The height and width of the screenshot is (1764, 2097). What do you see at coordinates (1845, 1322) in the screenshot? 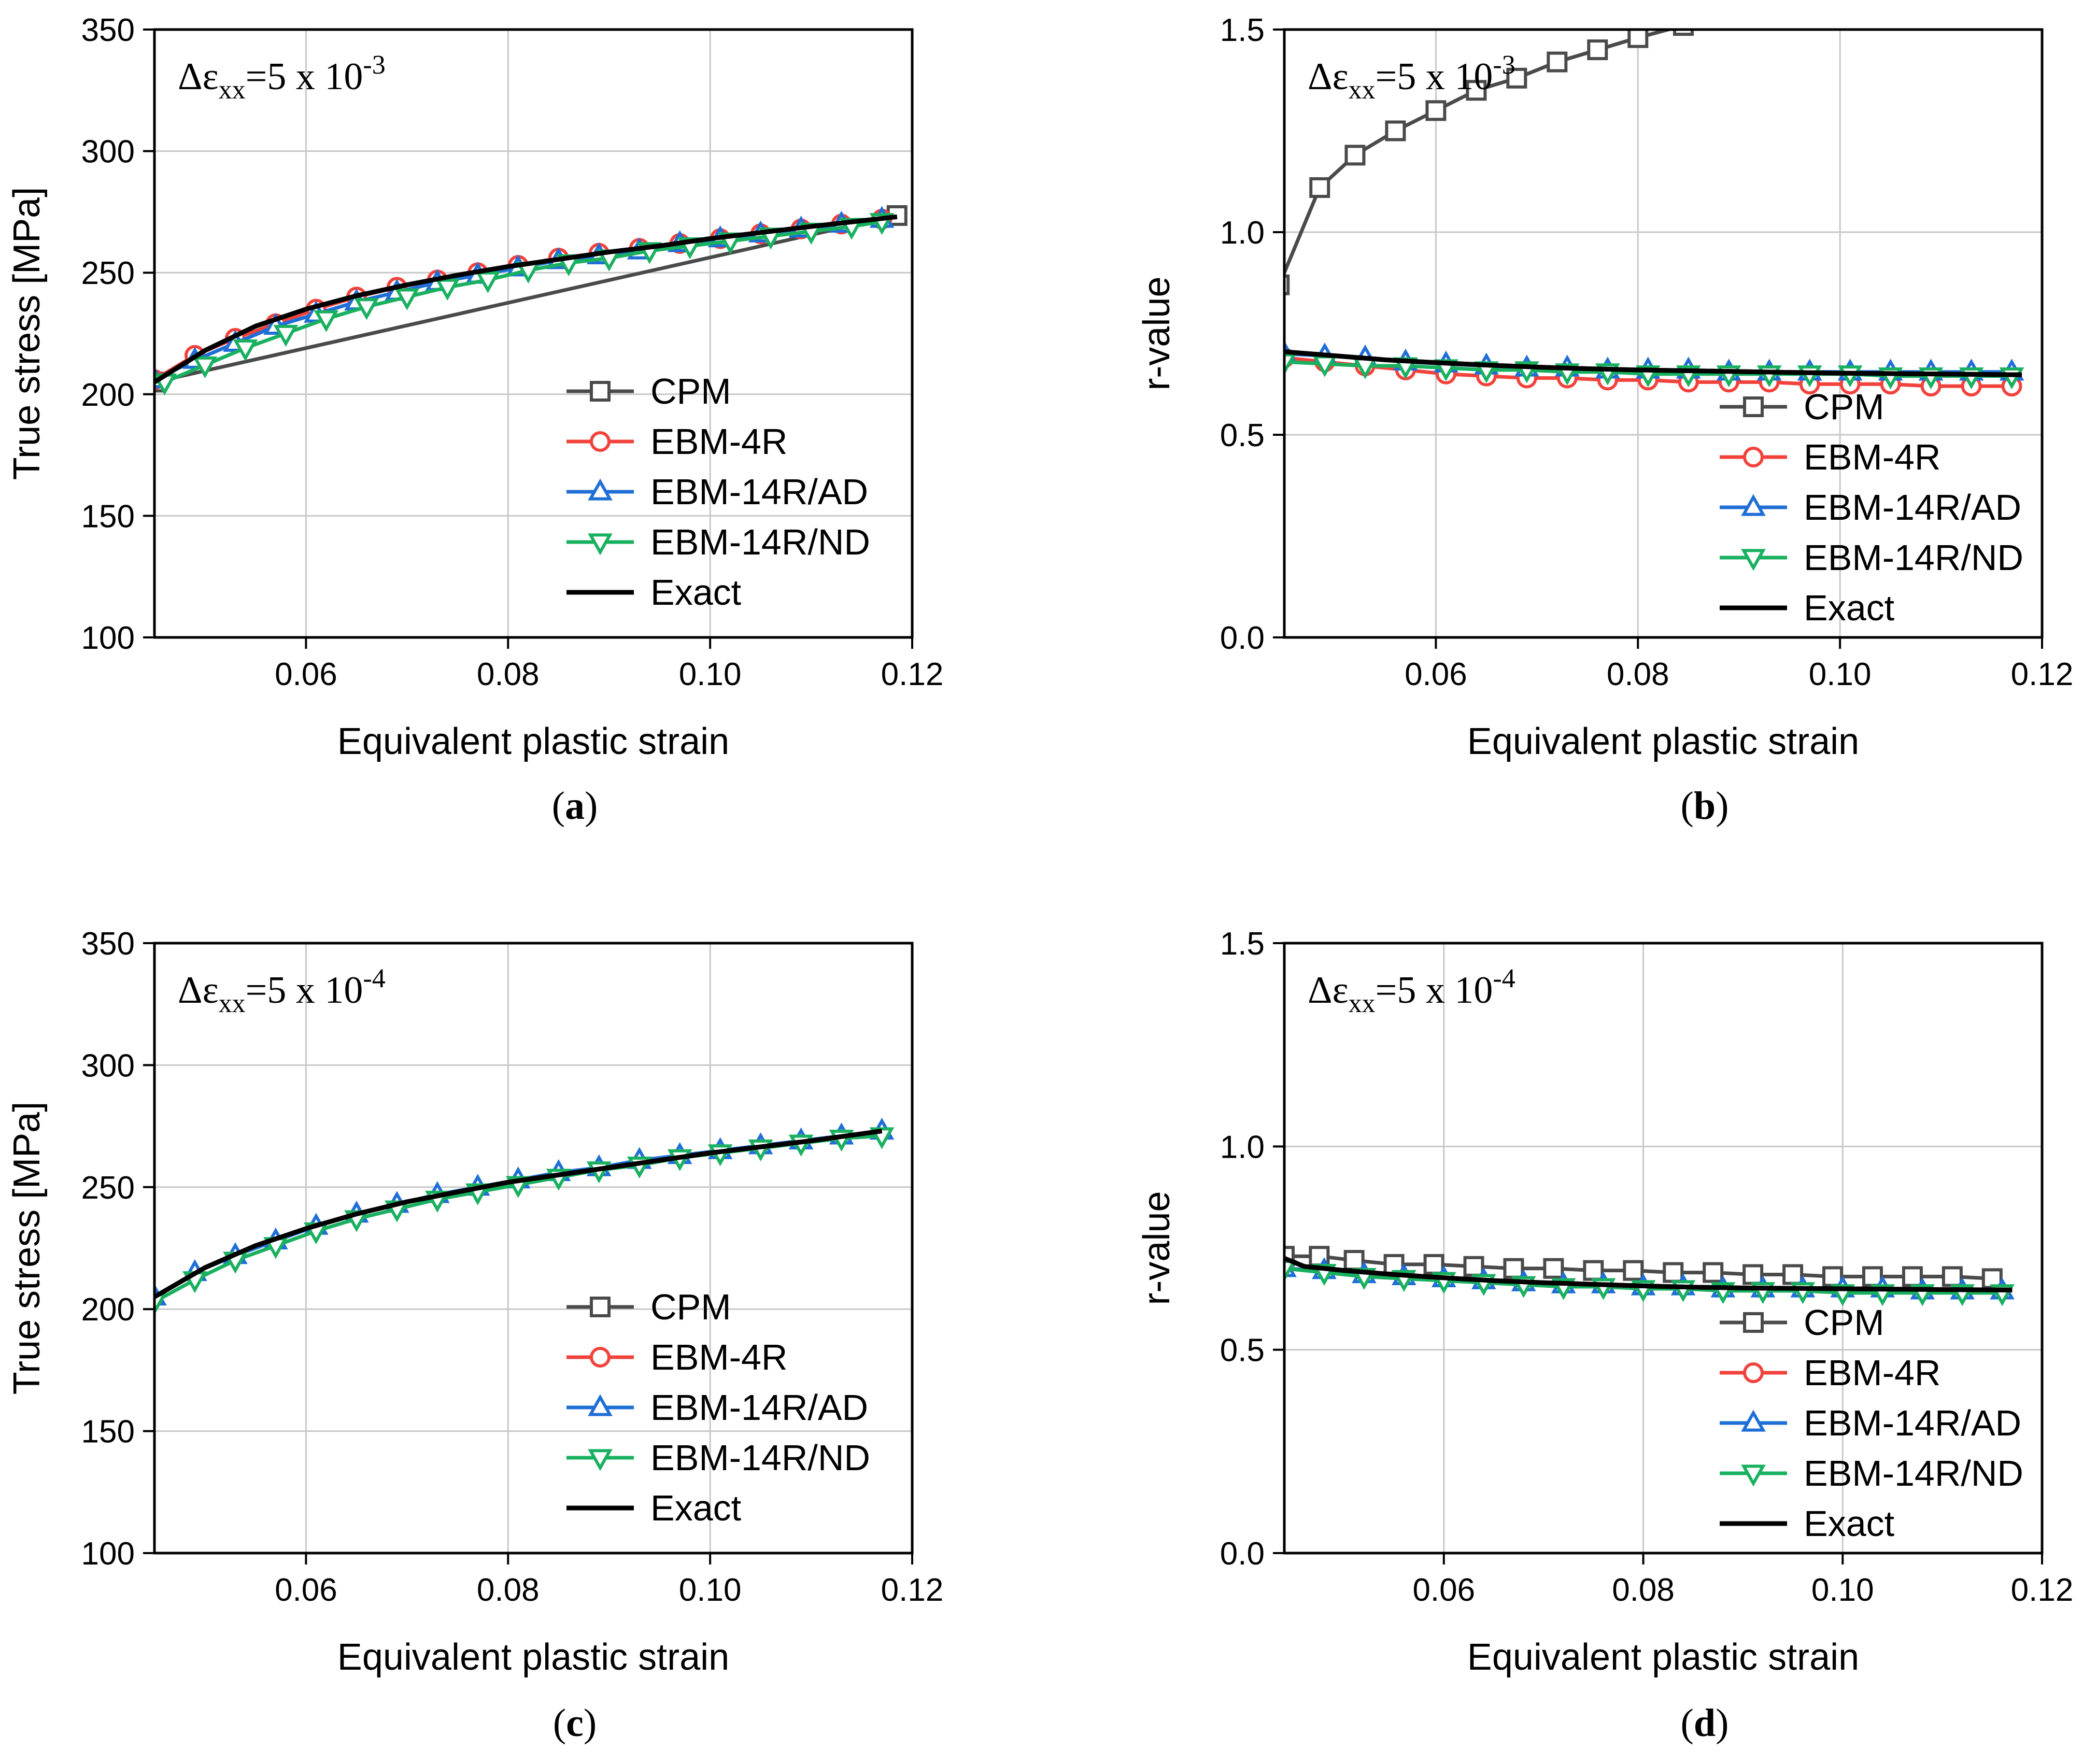
I see `panel-d-legend-label-cpm: CPM` at bounding box center [1845, 1322].